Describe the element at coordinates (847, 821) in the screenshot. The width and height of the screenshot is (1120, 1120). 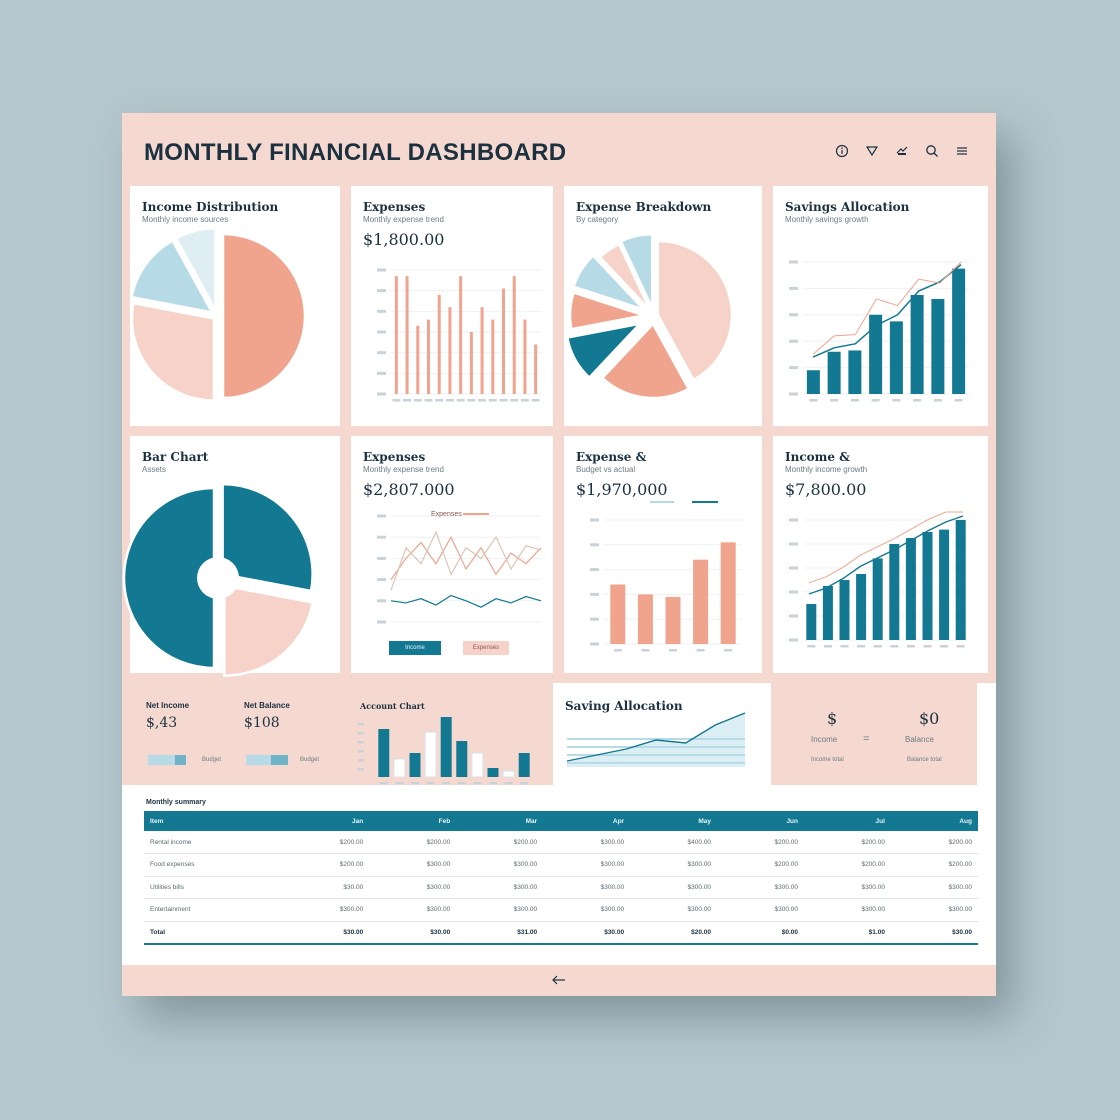
I see `column-header: Jul` at that location.